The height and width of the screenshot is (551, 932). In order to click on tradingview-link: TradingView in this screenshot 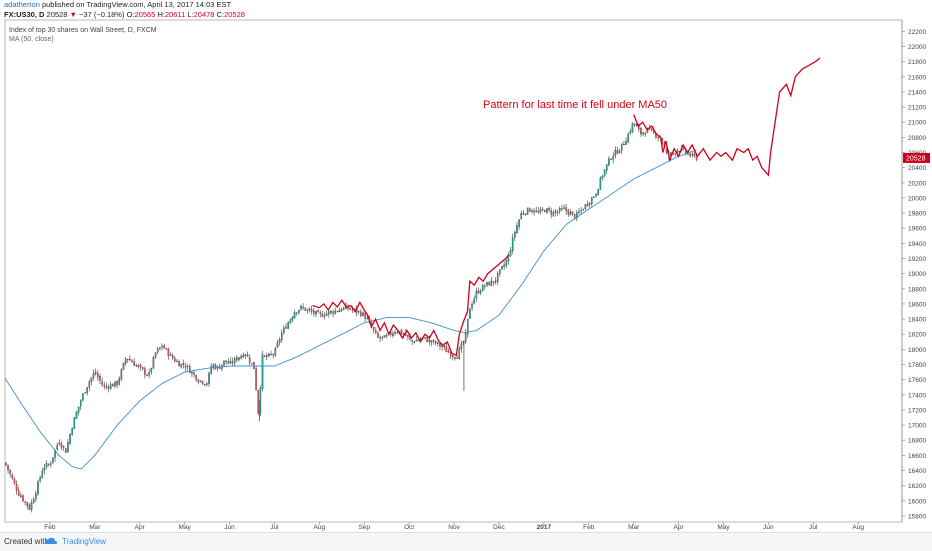, I will do `click(84, 541)`.